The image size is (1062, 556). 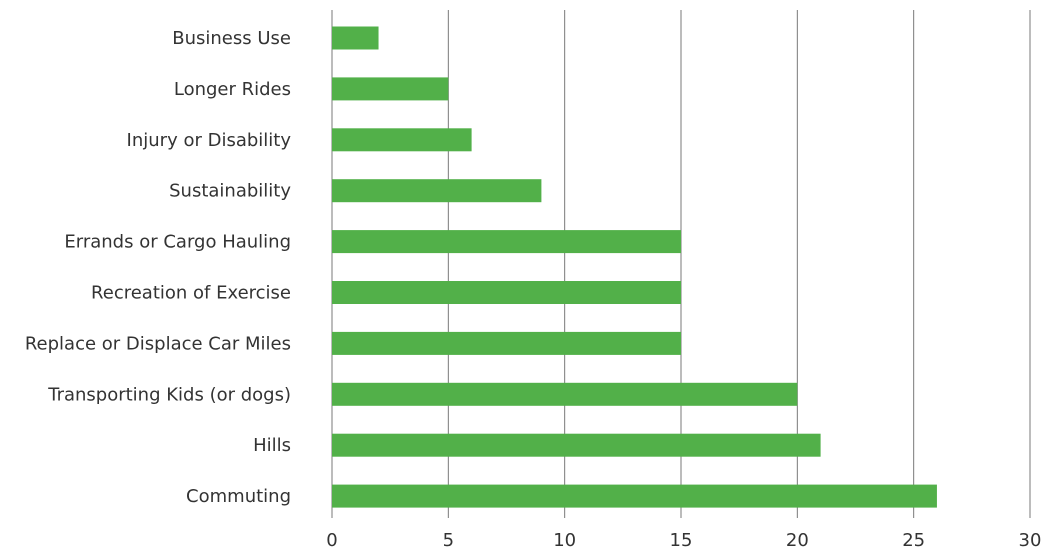 What do you see at coordinates (913, 540) in the screenshot?
I see `x-tick-label: 25` at bounding box center [913, 540].